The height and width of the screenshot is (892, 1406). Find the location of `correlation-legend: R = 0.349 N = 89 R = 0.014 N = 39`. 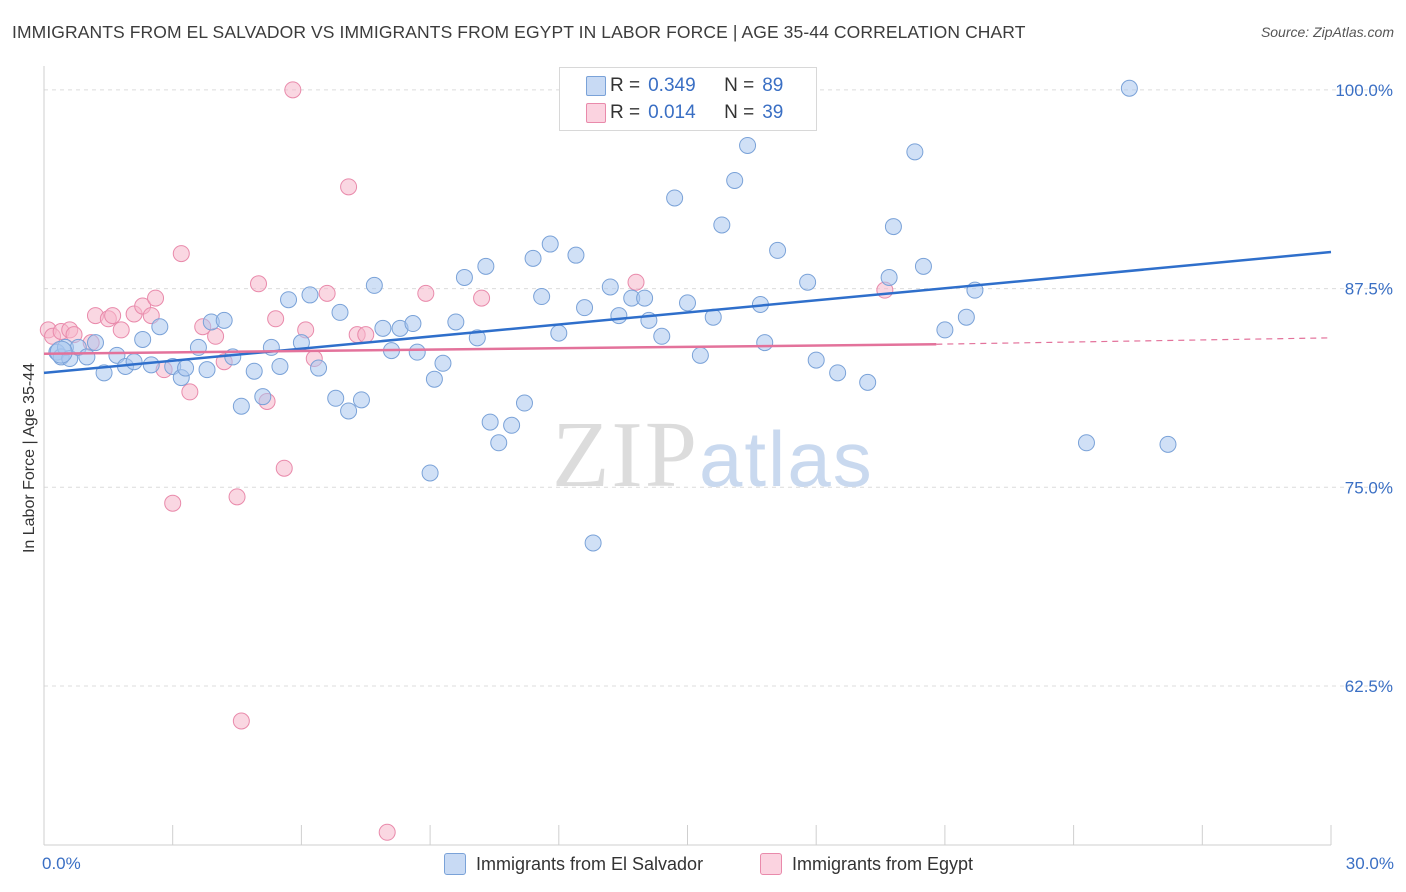

correlation-legend: R = 0.349 N = 89 R = 0.014 N = 39 is located at coordinates (688, 99).